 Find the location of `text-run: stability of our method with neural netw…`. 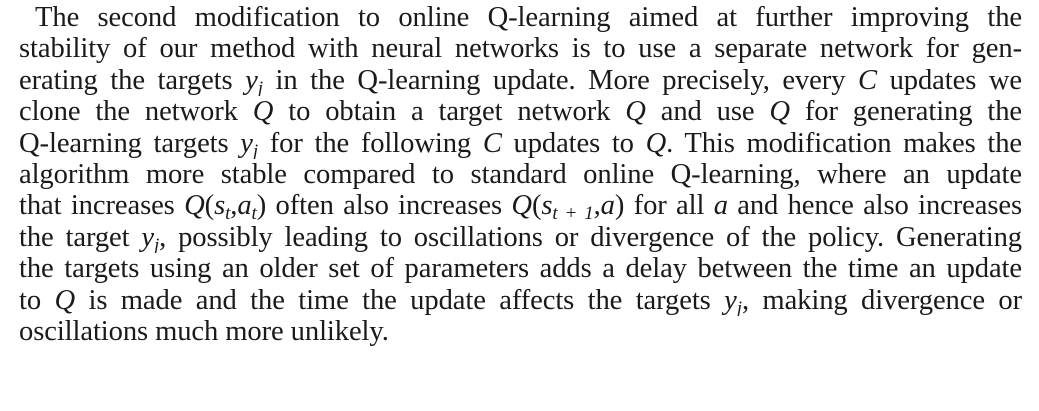

text-run: stability of our method with neural netw… is located at coordinates (520, 49).